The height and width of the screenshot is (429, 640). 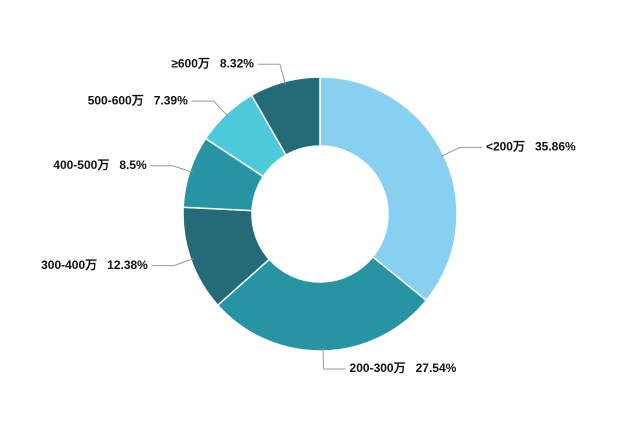 What do you see at coordinates (133, 165) in the screenshot?
I see `value-label: 8.5%` at bounding box center [133, 165].